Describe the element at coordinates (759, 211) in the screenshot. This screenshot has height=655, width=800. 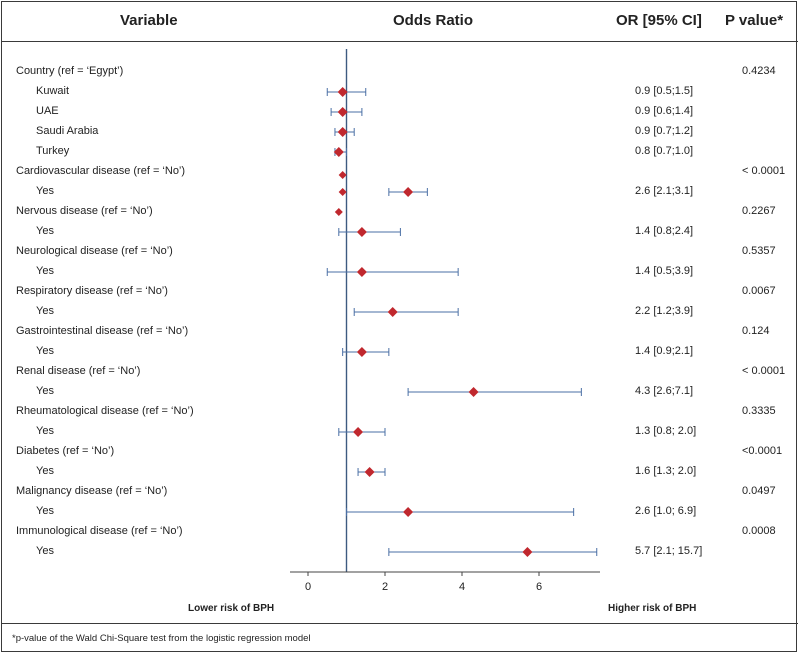
I see `p-value: 0.2267` at that location.